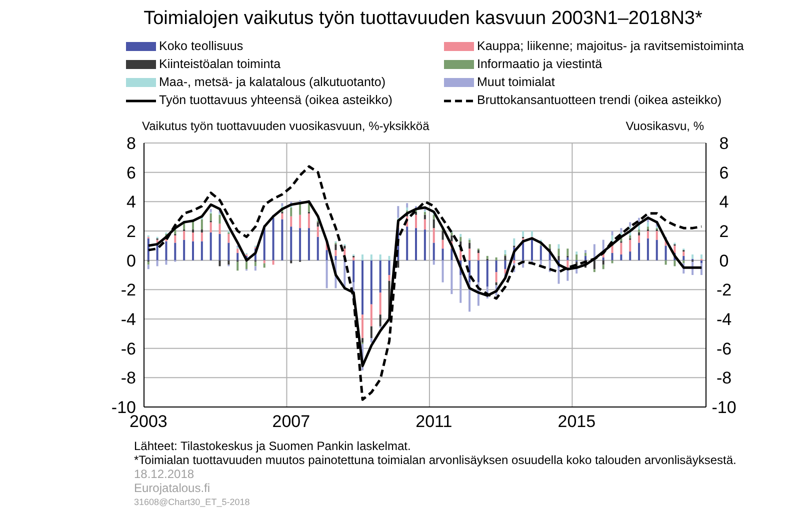 This screenshot has height=523, width=800. I want to click on y2-tick-label: -8, so click(724, 378).